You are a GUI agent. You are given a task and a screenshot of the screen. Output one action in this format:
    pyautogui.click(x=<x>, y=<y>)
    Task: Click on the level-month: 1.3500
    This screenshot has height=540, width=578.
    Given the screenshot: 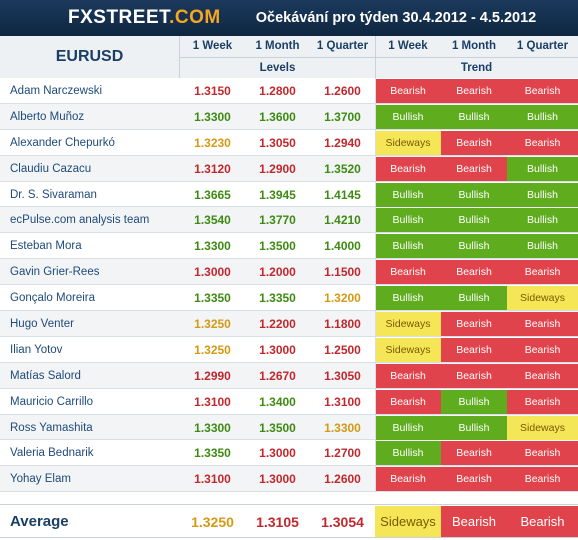 What is the action you would take?
    pyautogui.click(x=277, y=427)
    